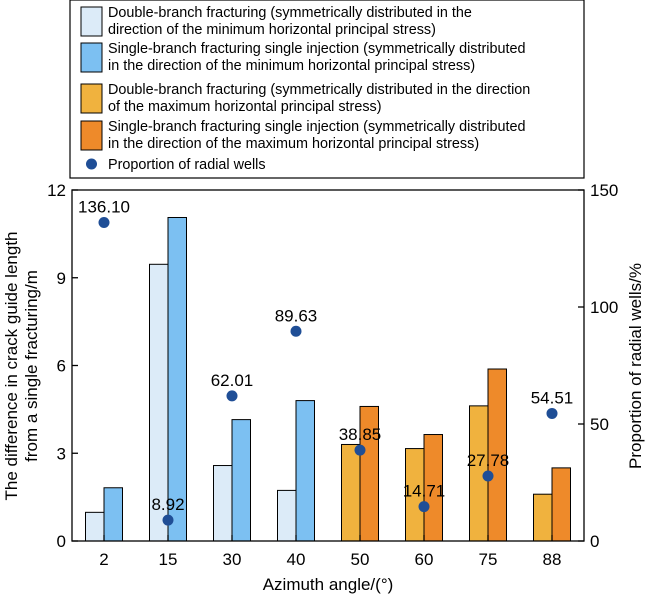  What do you see at coordinates (56, 190) in the screenshot?
I see `y-left-tick-label: 12` at bounding box center [56, 190].